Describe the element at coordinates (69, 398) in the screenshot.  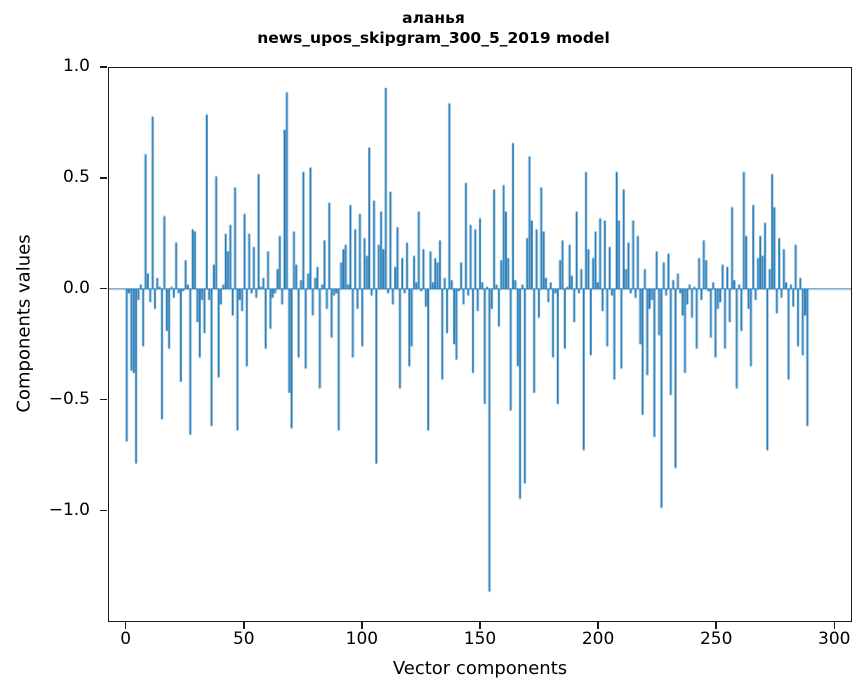
I see `y-tick-label: −0.5` at that location.